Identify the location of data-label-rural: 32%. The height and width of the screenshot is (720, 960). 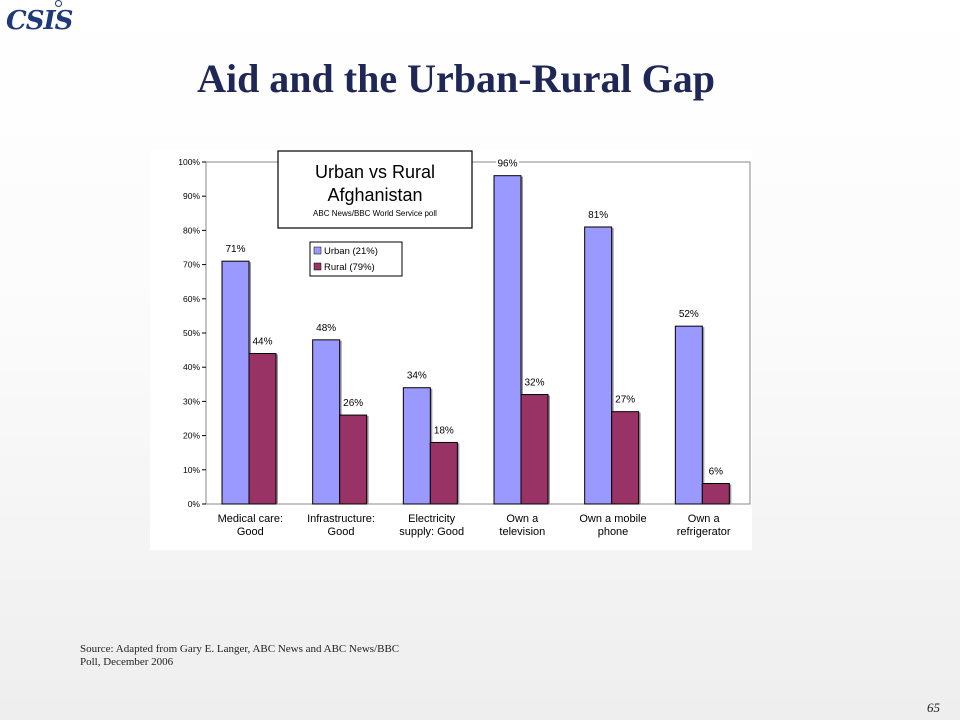
(534, 383).